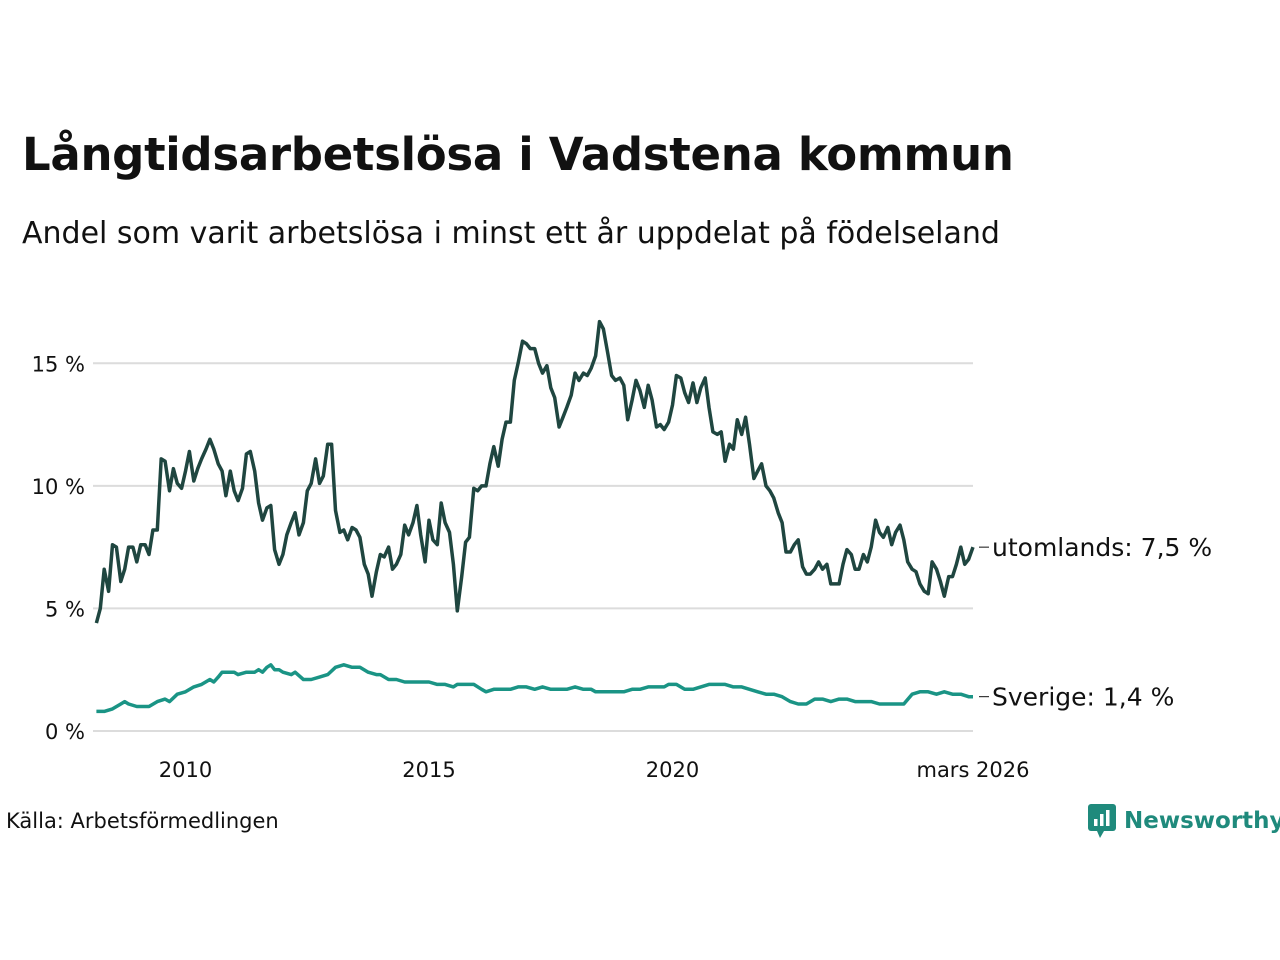 Image resolution: width=1280 pixels, height=960 pixels. Describe the element at coordinates (185, 770) in the screenshot. I see `x-tick-label: 2010` at that location.